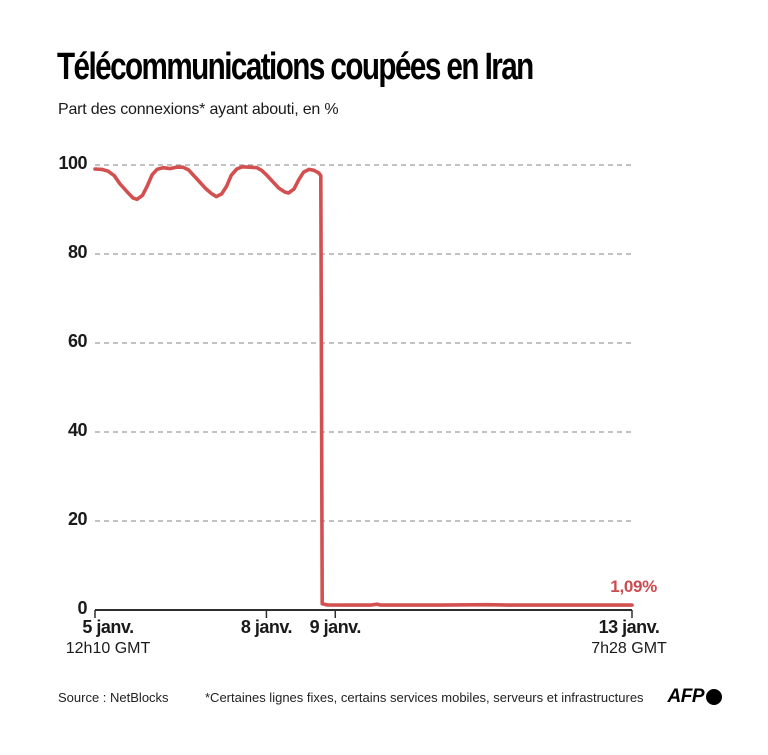 Image resolution: width=768 pixels, height=755 pixels. I want to click on y-tick-label-40: 40, so click(77, 430).